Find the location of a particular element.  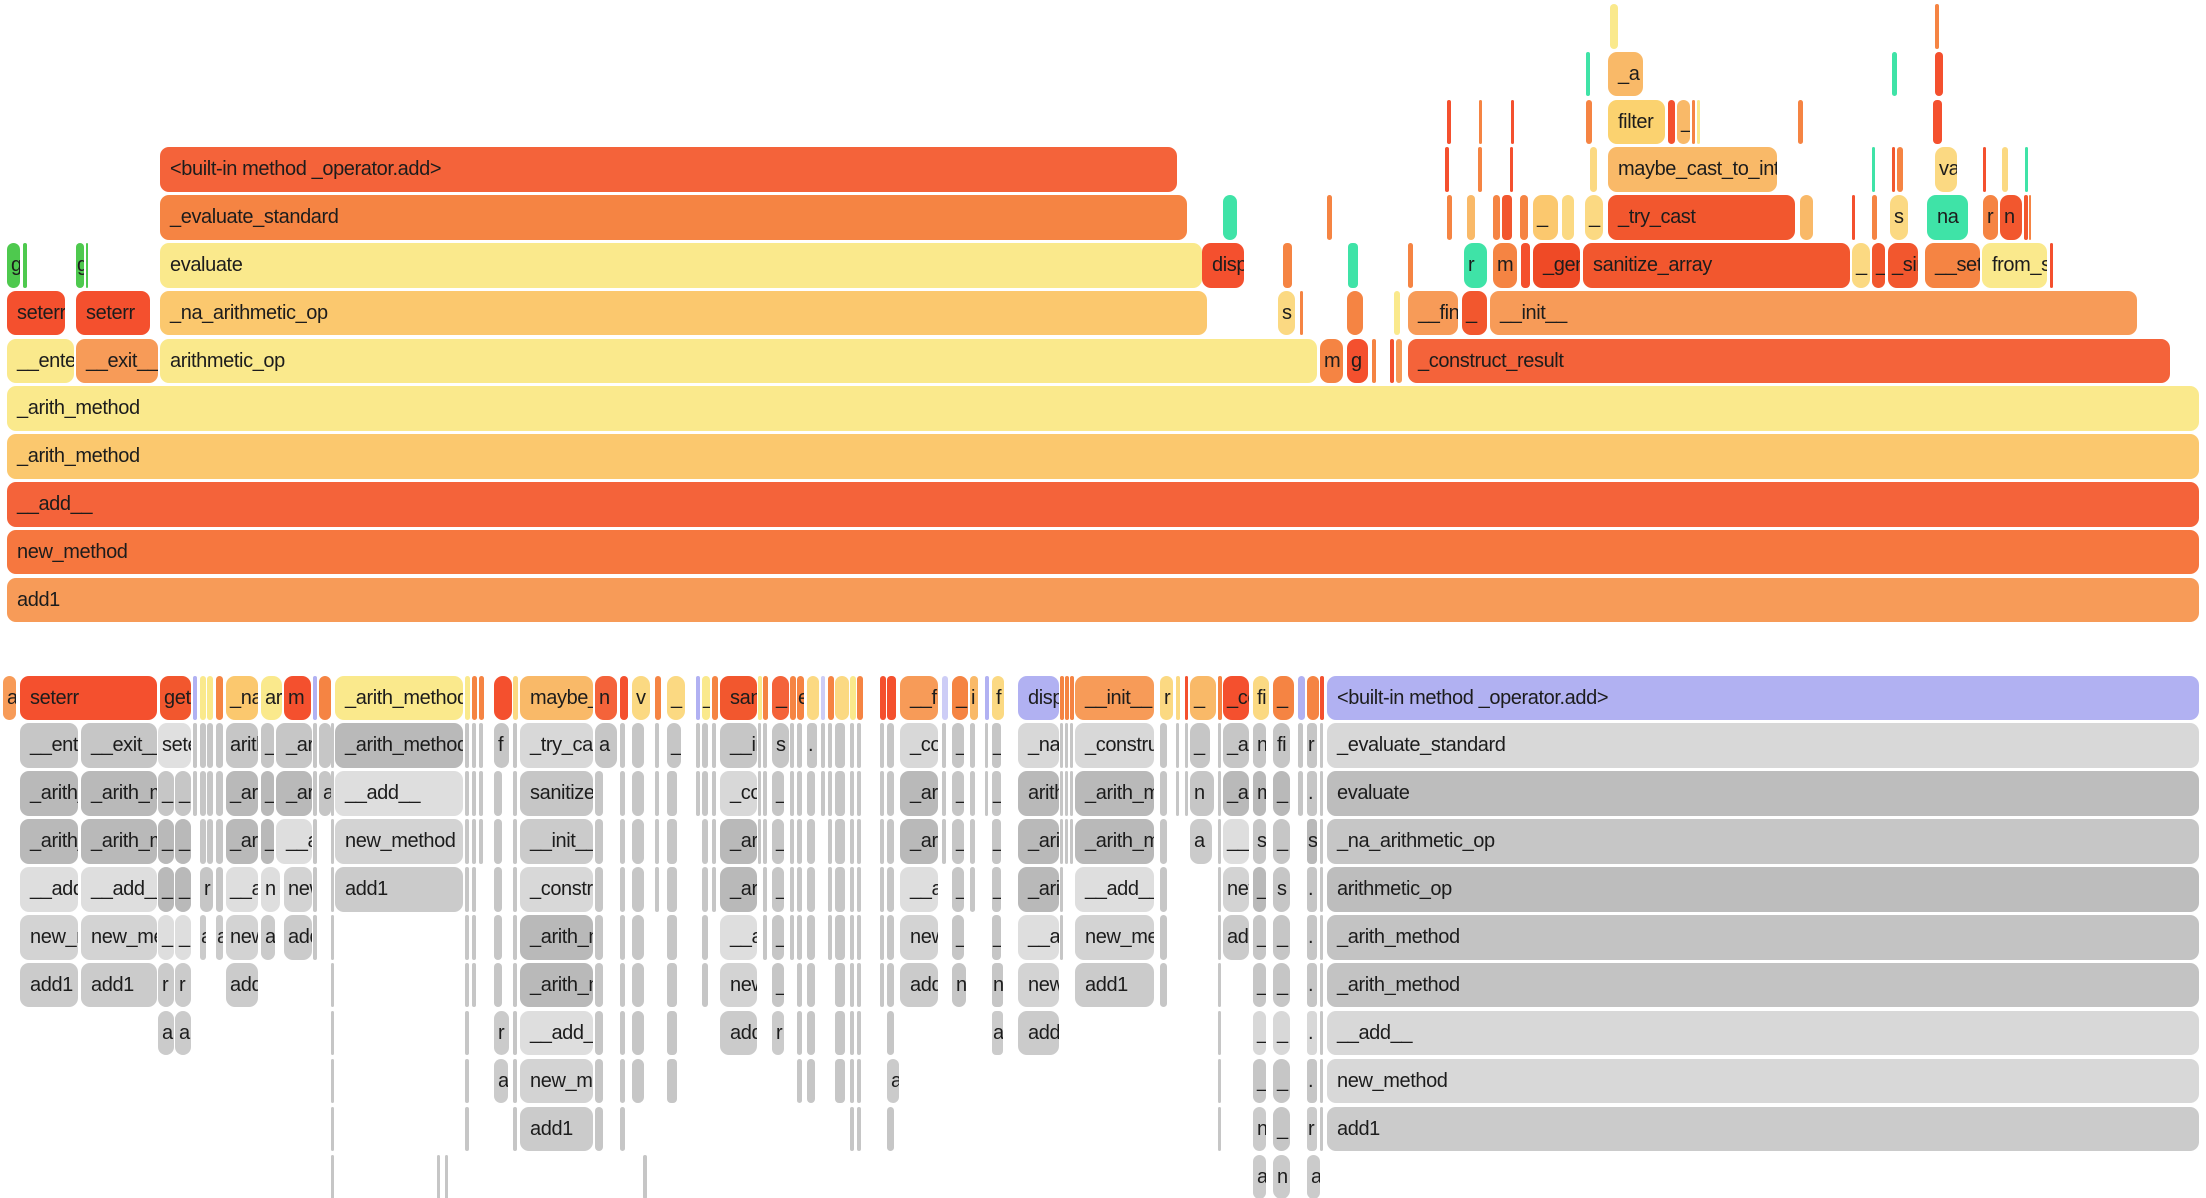

flame-frame: _na_arithmetic_op is located at coordinates (242, 697).